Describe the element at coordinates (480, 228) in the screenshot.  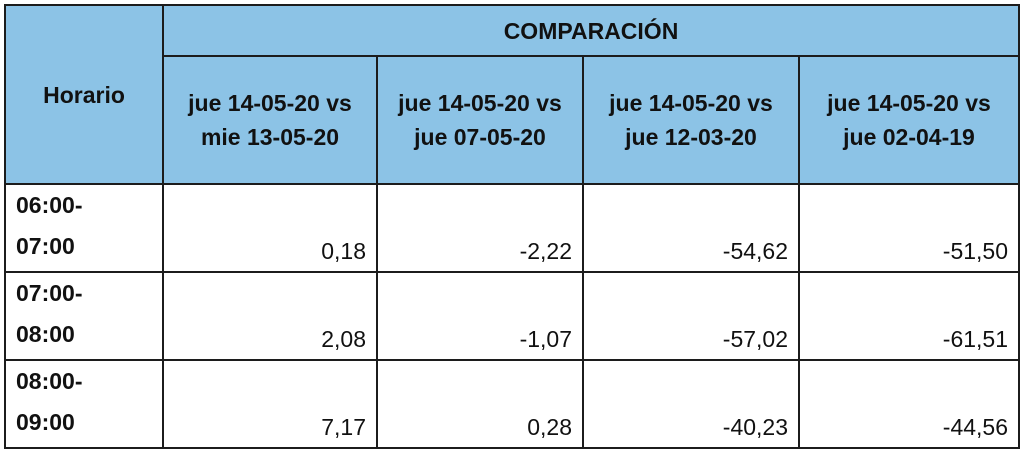
I see `value-cell: -2,22` at that location.